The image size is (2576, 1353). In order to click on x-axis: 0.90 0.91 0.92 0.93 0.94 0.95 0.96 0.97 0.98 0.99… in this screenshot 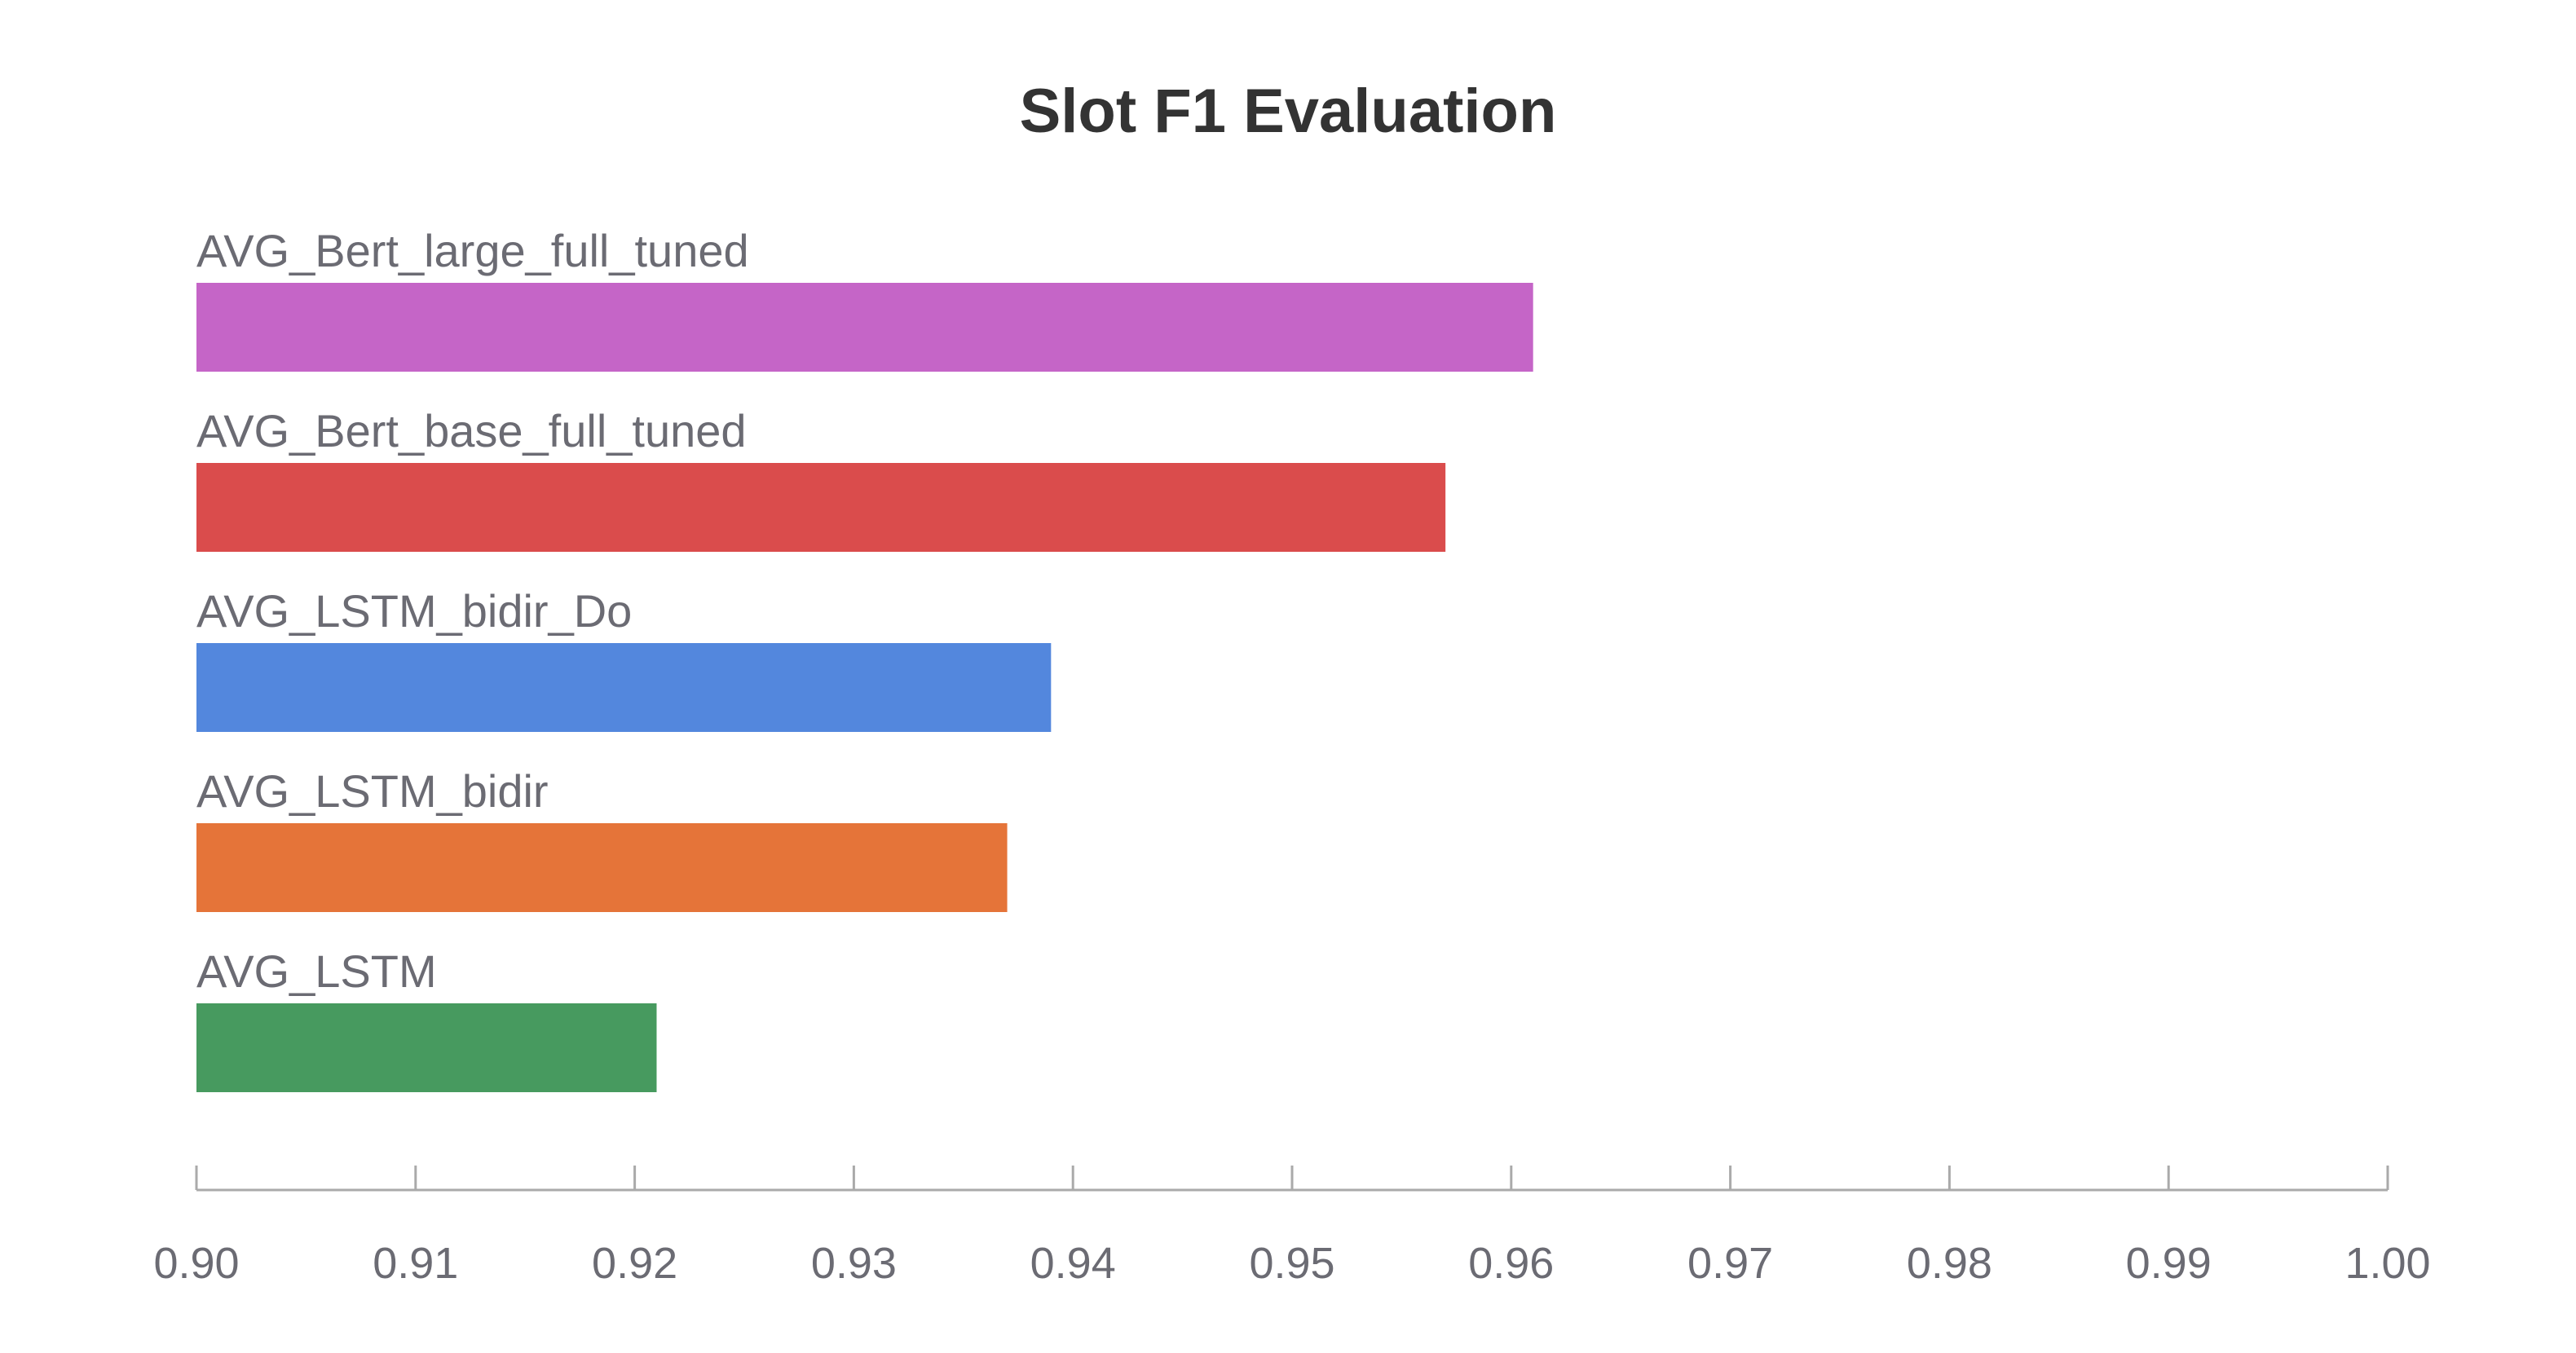, I will do `click(1292, 1227)`.